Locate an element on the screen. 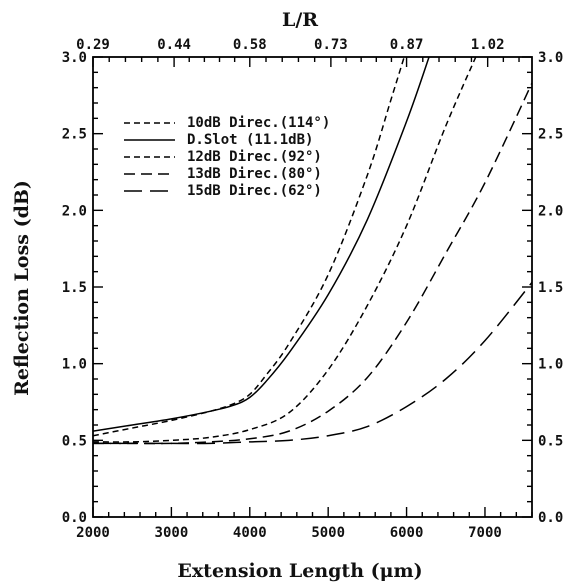  y-tick-label: 0.0 is located at coordinates (74, 518).